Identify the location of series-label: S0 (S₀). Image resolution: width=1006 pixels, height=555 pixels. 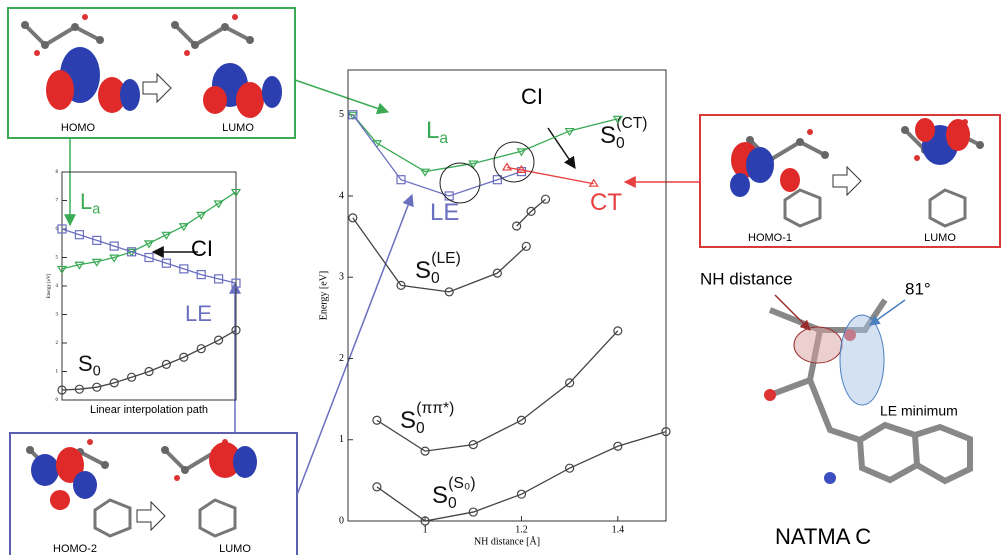
(454, 493).